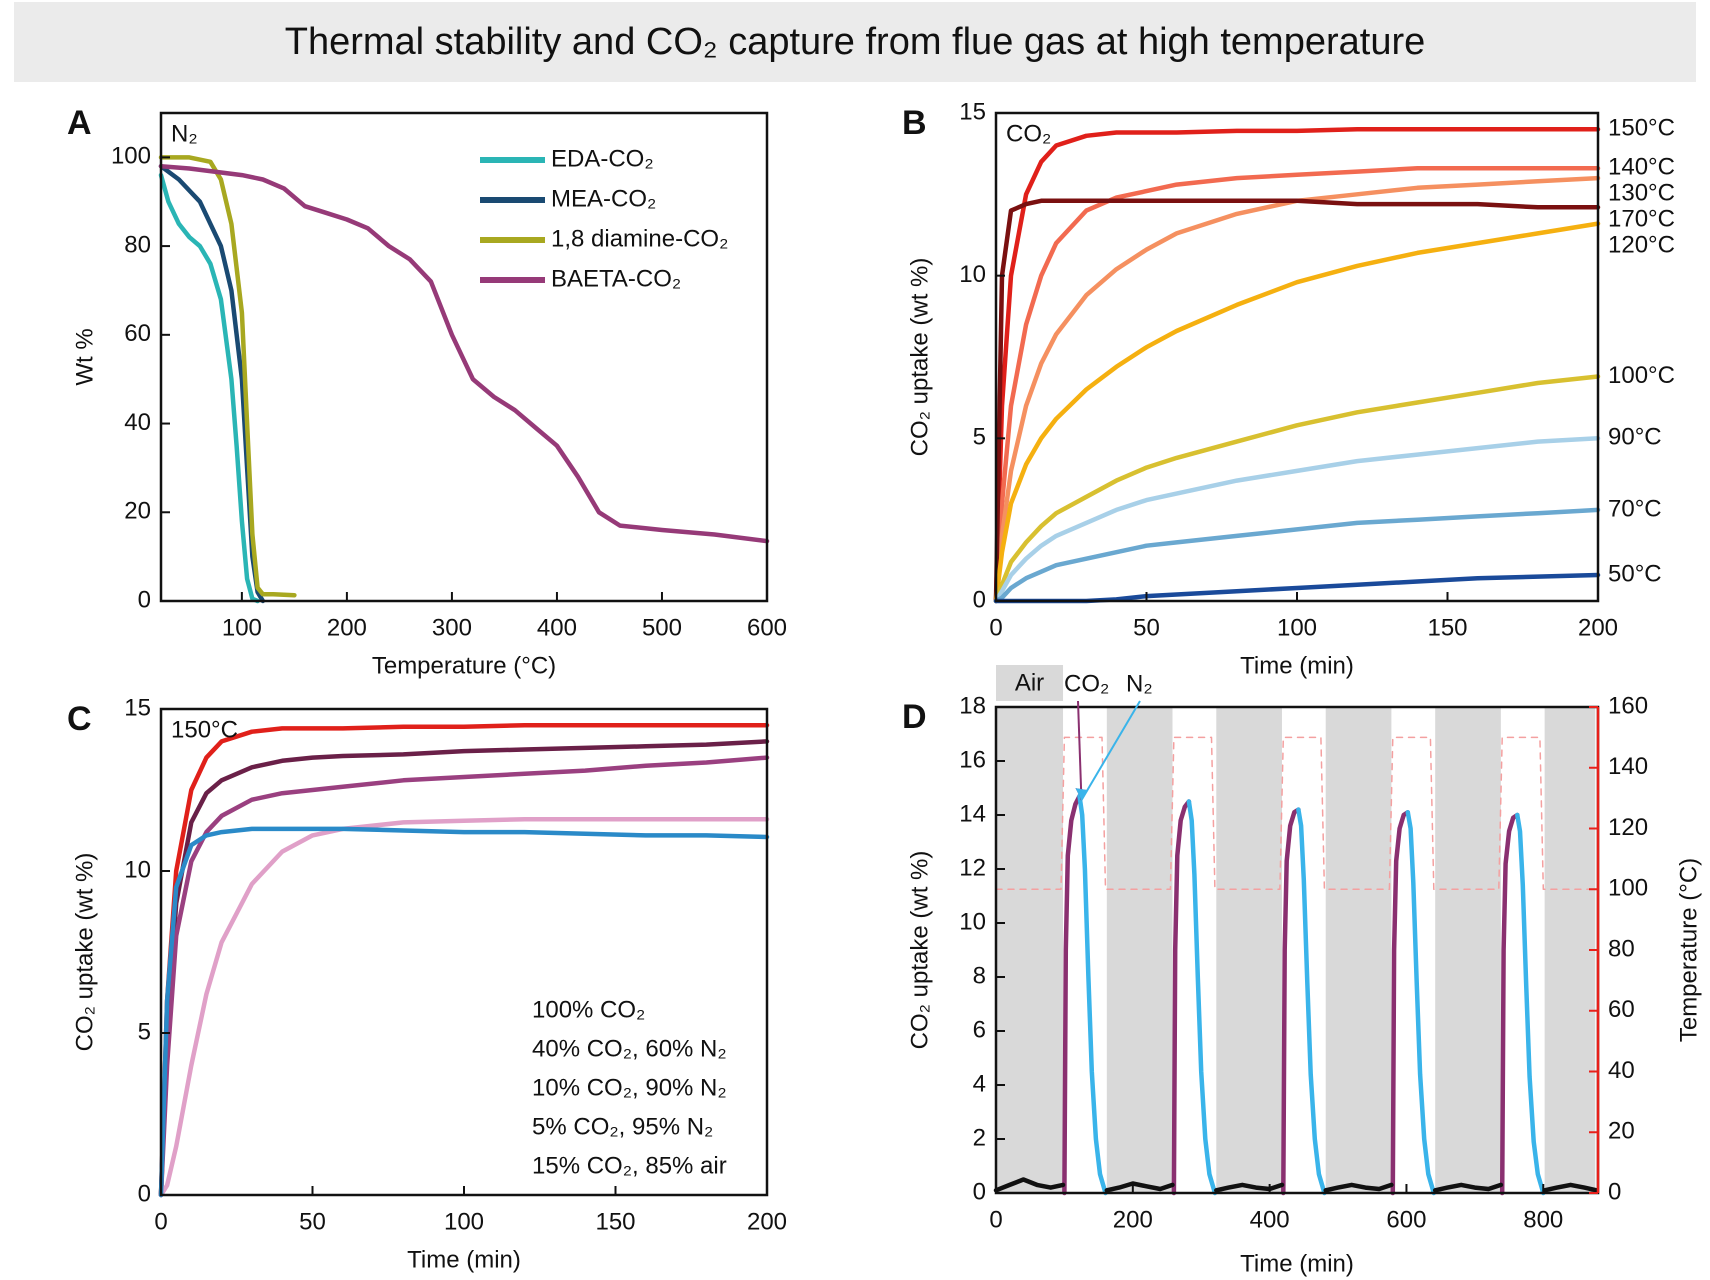 The width and height of the screenshot is (1710, 1280). I want to click on y2-tick-label: 20, so click(1621, 1131).